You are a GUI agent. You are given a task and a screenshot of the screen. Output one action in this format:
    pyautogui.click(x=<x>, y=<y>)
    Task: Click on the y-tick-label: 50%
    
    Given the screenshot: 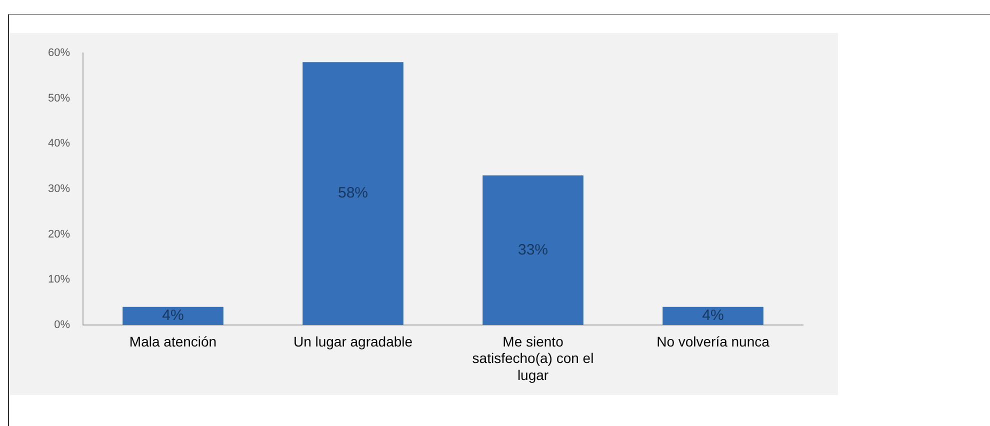 What is the action you would take?
    pyautogui.click(x=59, y=98)
    